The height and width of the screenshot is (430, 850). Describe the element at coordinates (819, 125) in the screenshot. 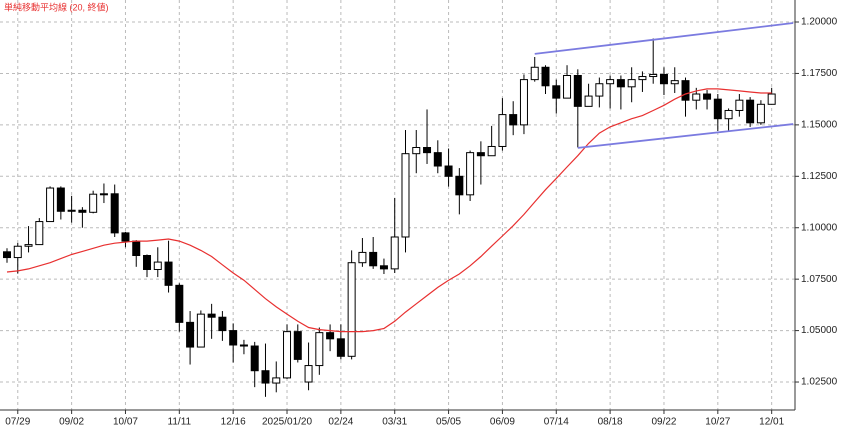

I see `y-tick-label: 1.15000` at that location.